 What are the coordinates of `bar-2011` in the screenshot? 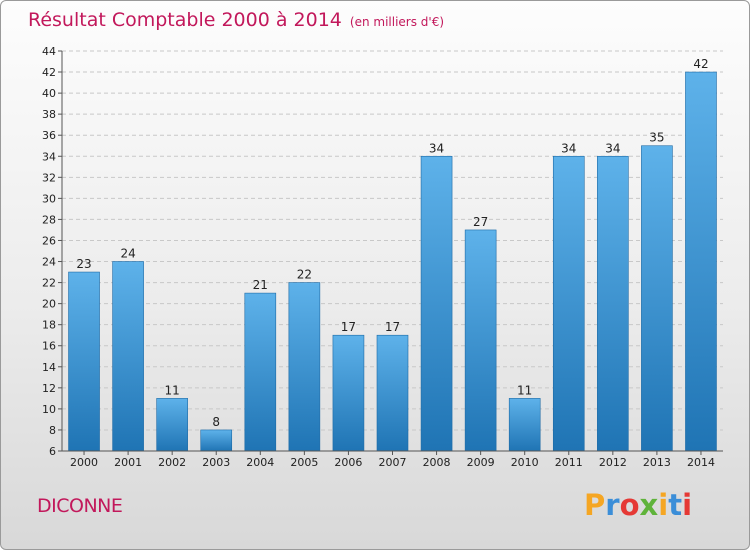 It's located at (568, 303).